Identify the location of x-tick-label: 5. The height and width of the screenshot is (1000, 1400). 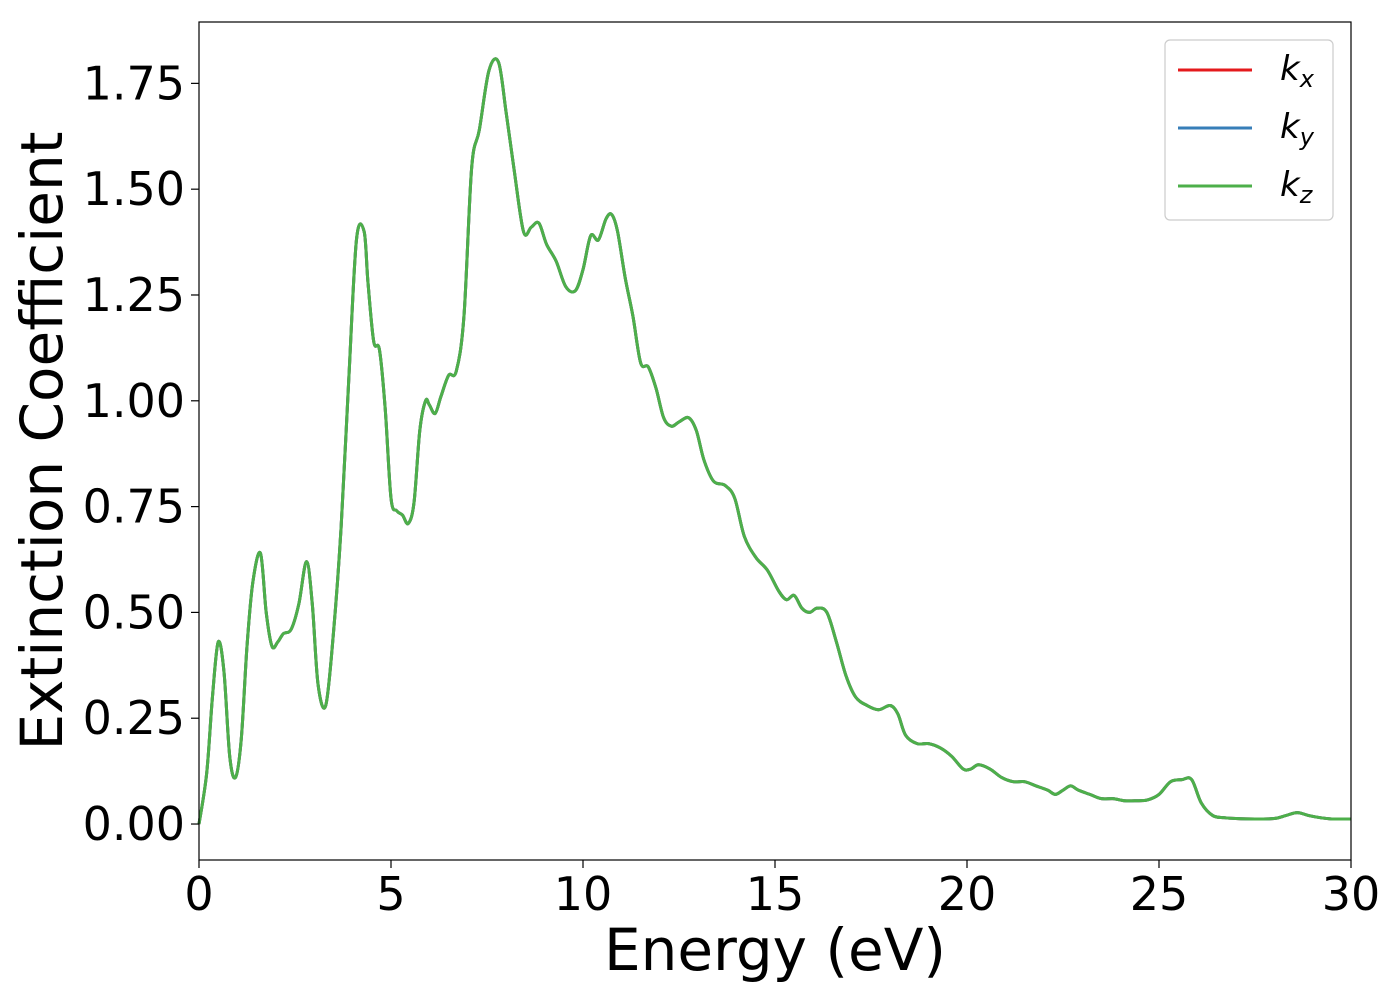
(390, 894).